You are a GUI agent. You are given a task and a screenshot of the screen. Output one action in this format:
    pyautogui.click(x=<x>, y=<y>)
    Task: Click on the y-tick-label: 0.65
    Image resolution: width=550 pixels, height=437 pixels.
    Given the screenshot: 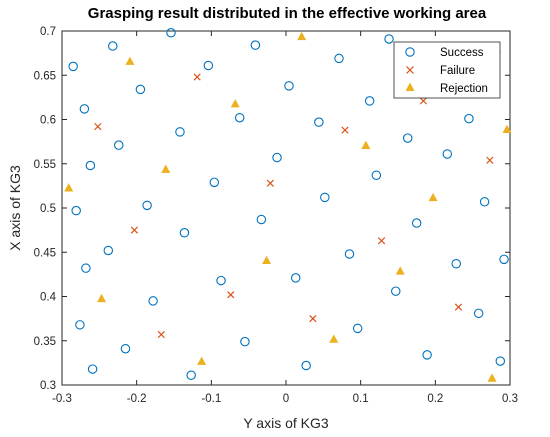 What is the action you would take?
    pyautogui.click(x=45, y=76)
    